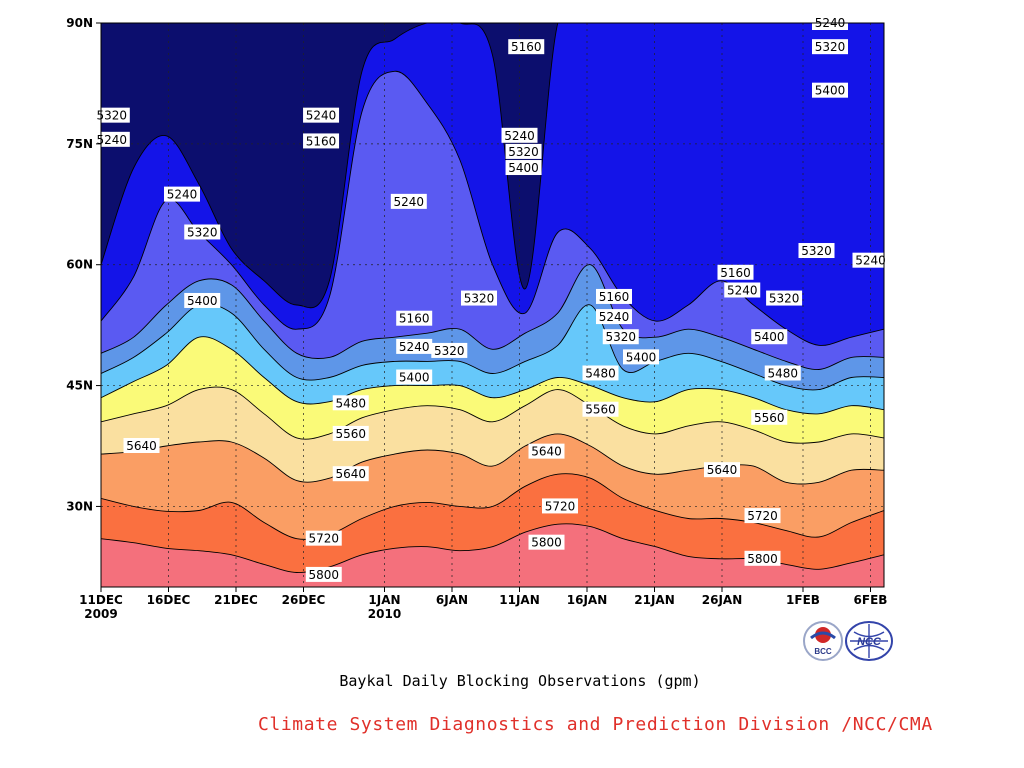 The height and width of the screenshot is (768, 1024). I want to click on x-tick-label: 16DEC, so click(169, 600).